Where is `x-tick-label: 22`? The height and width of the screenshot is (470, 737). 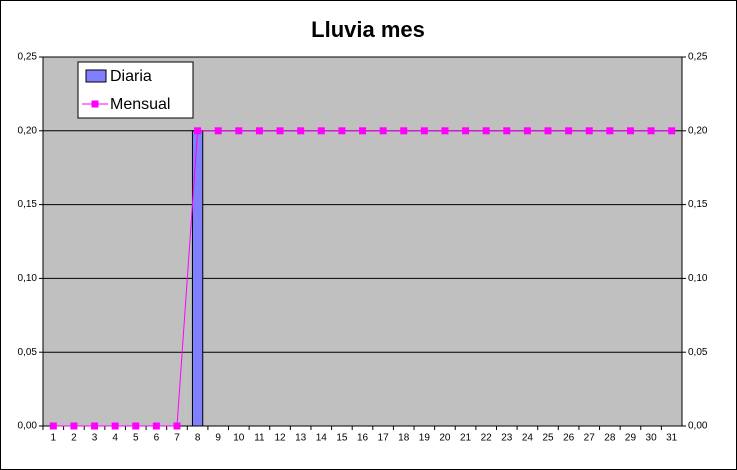 x-tick-label: 22 is located at coordinates (487, 438).